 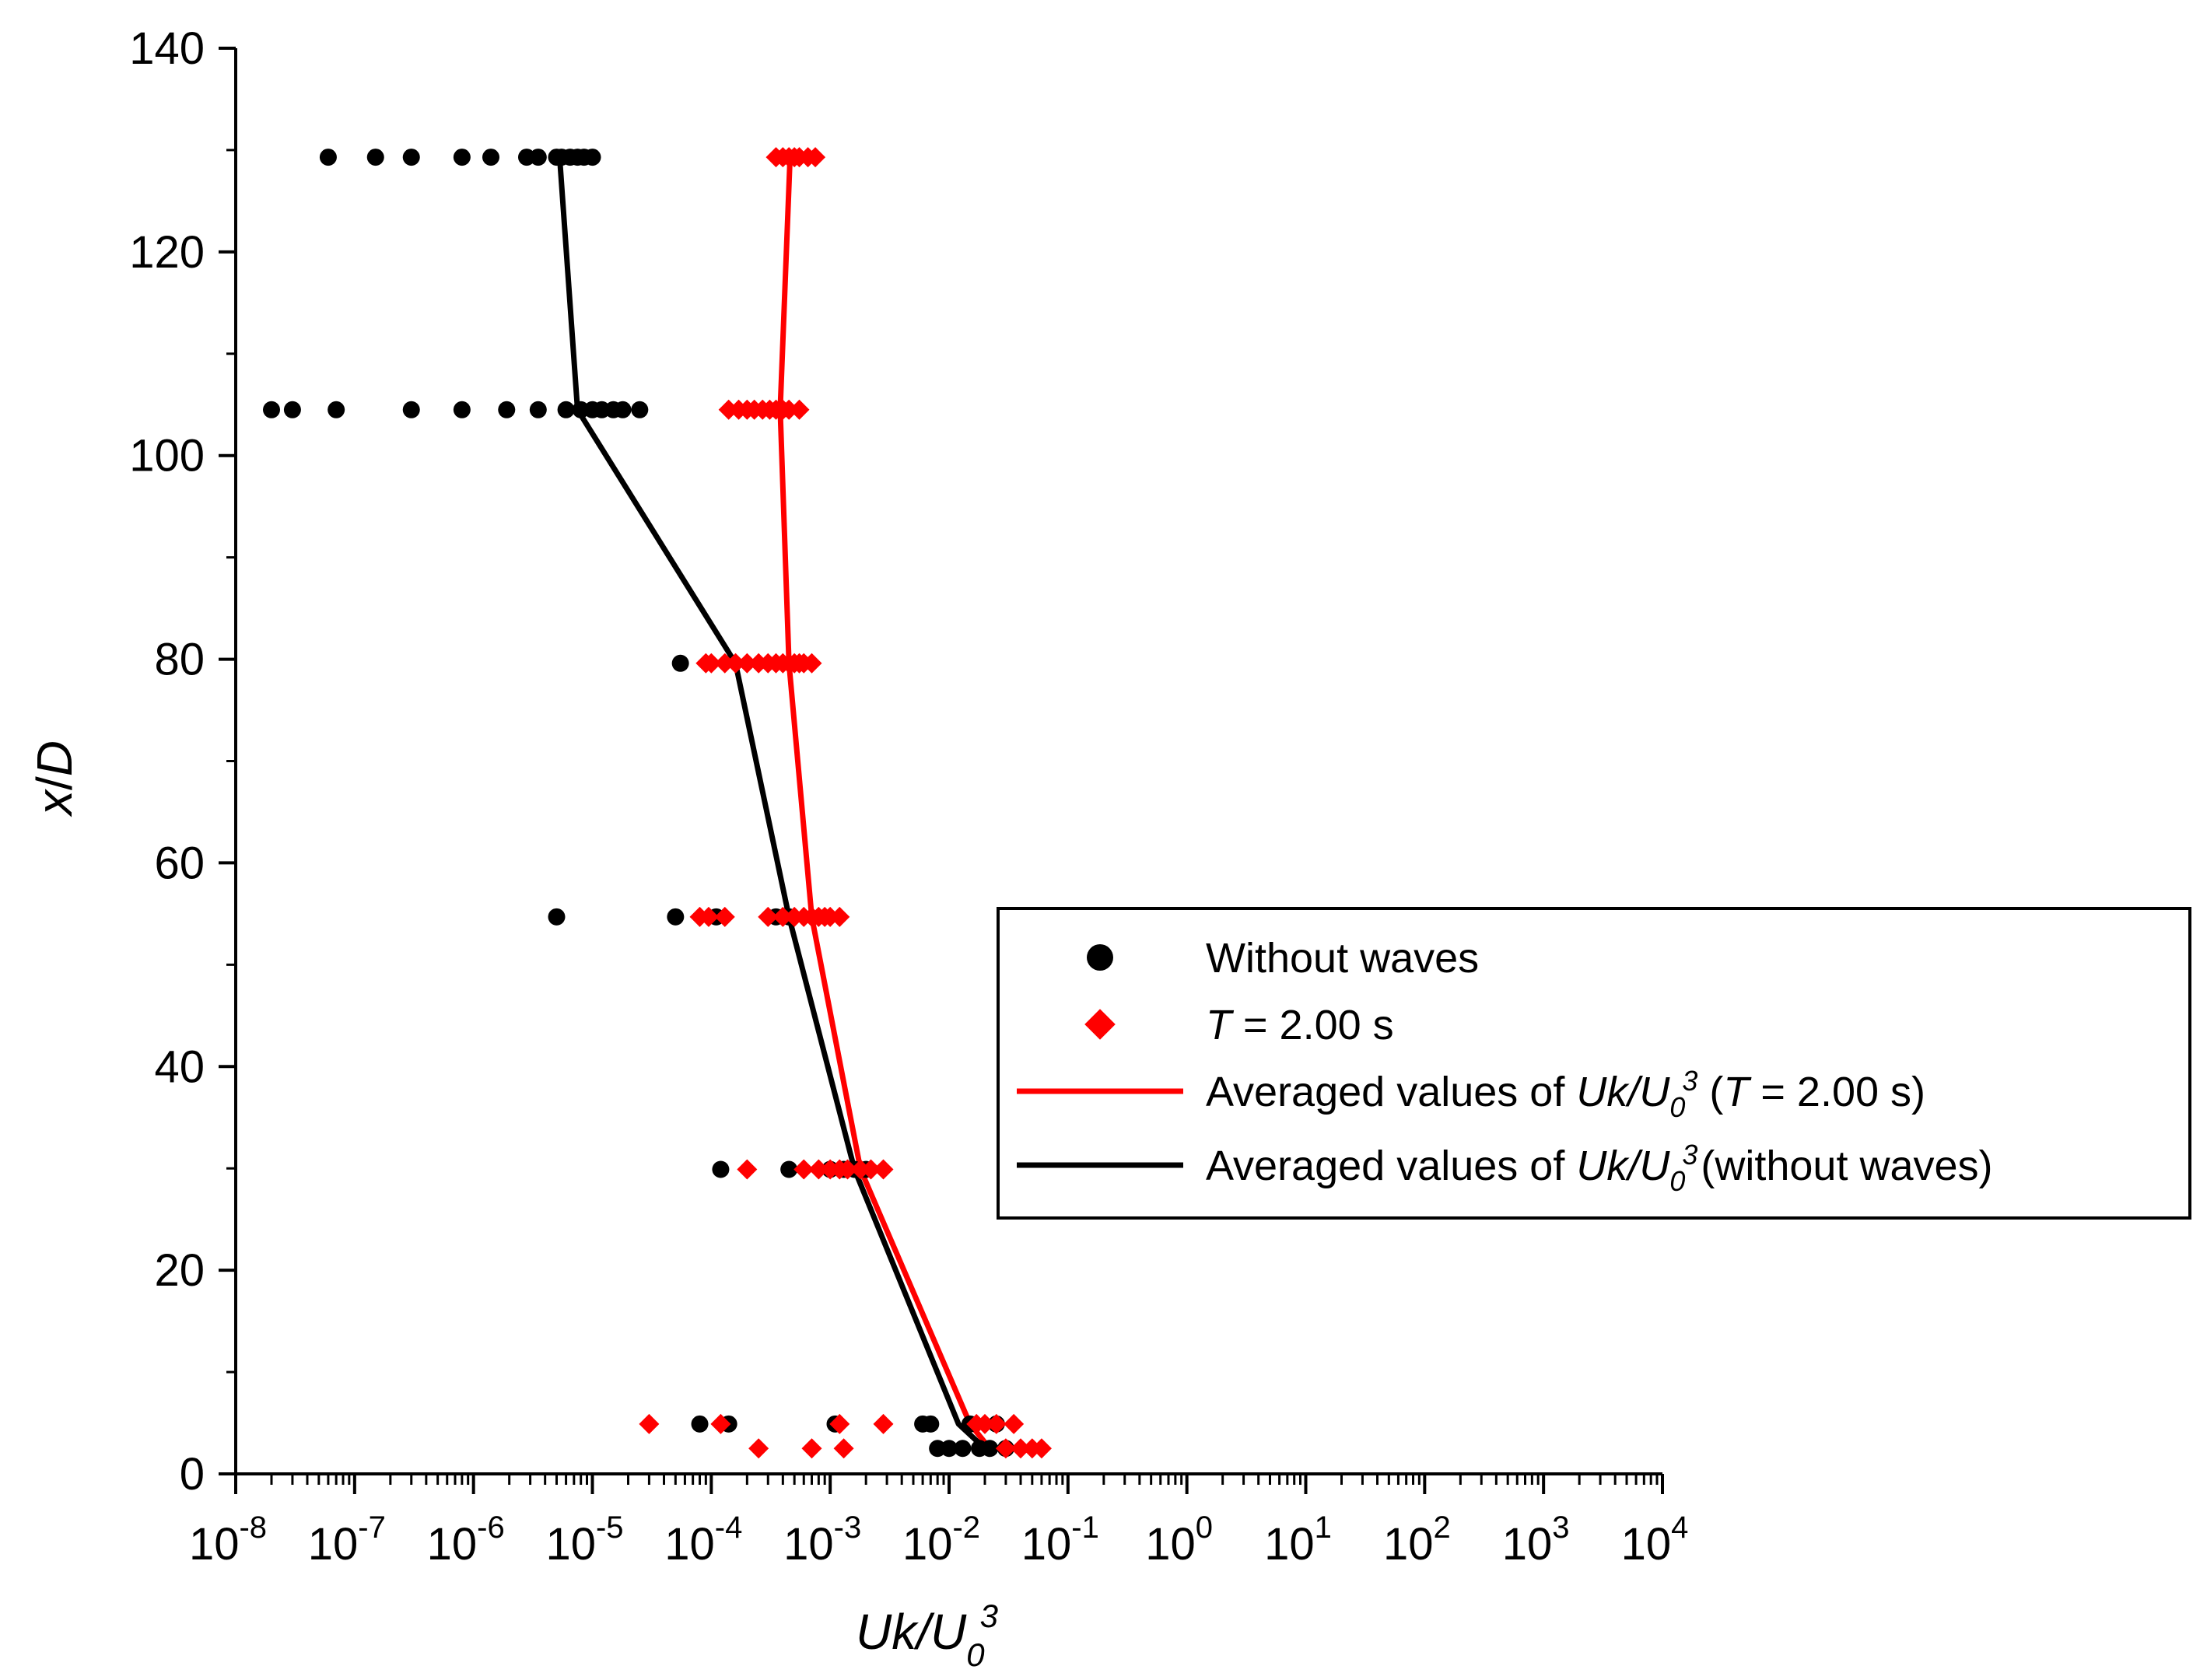 What do you see at coordinates (1100, 958) in the screenshot?
I see `legend-marker-without-waves` at bounding box center [1100, 958].